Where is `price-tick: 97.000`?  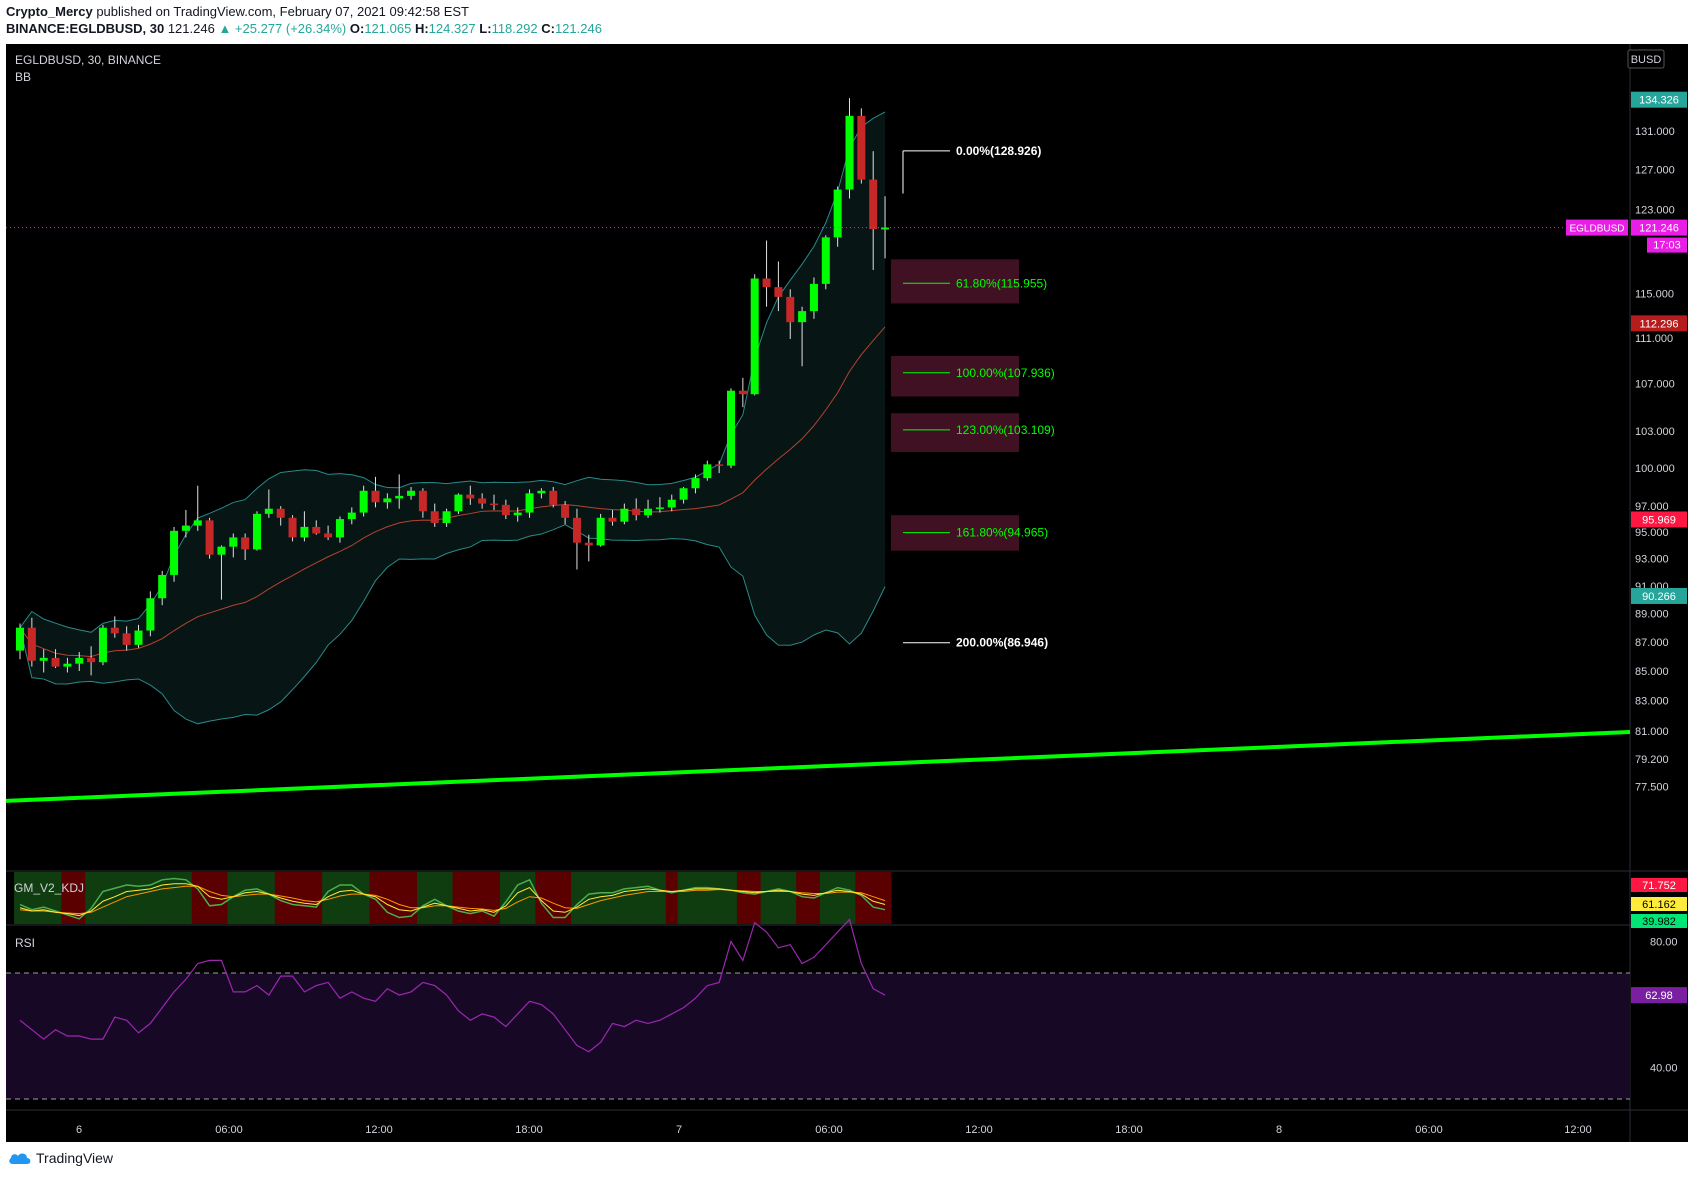
price-tick: 97.000 is located at coordinates (1652, 507).